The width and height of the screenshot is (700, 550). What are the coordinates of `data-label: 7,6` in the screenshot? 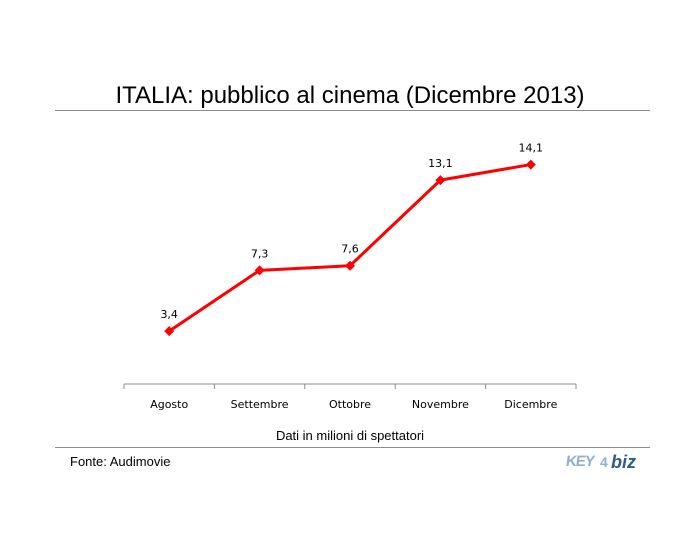 It's located at (350, 249).